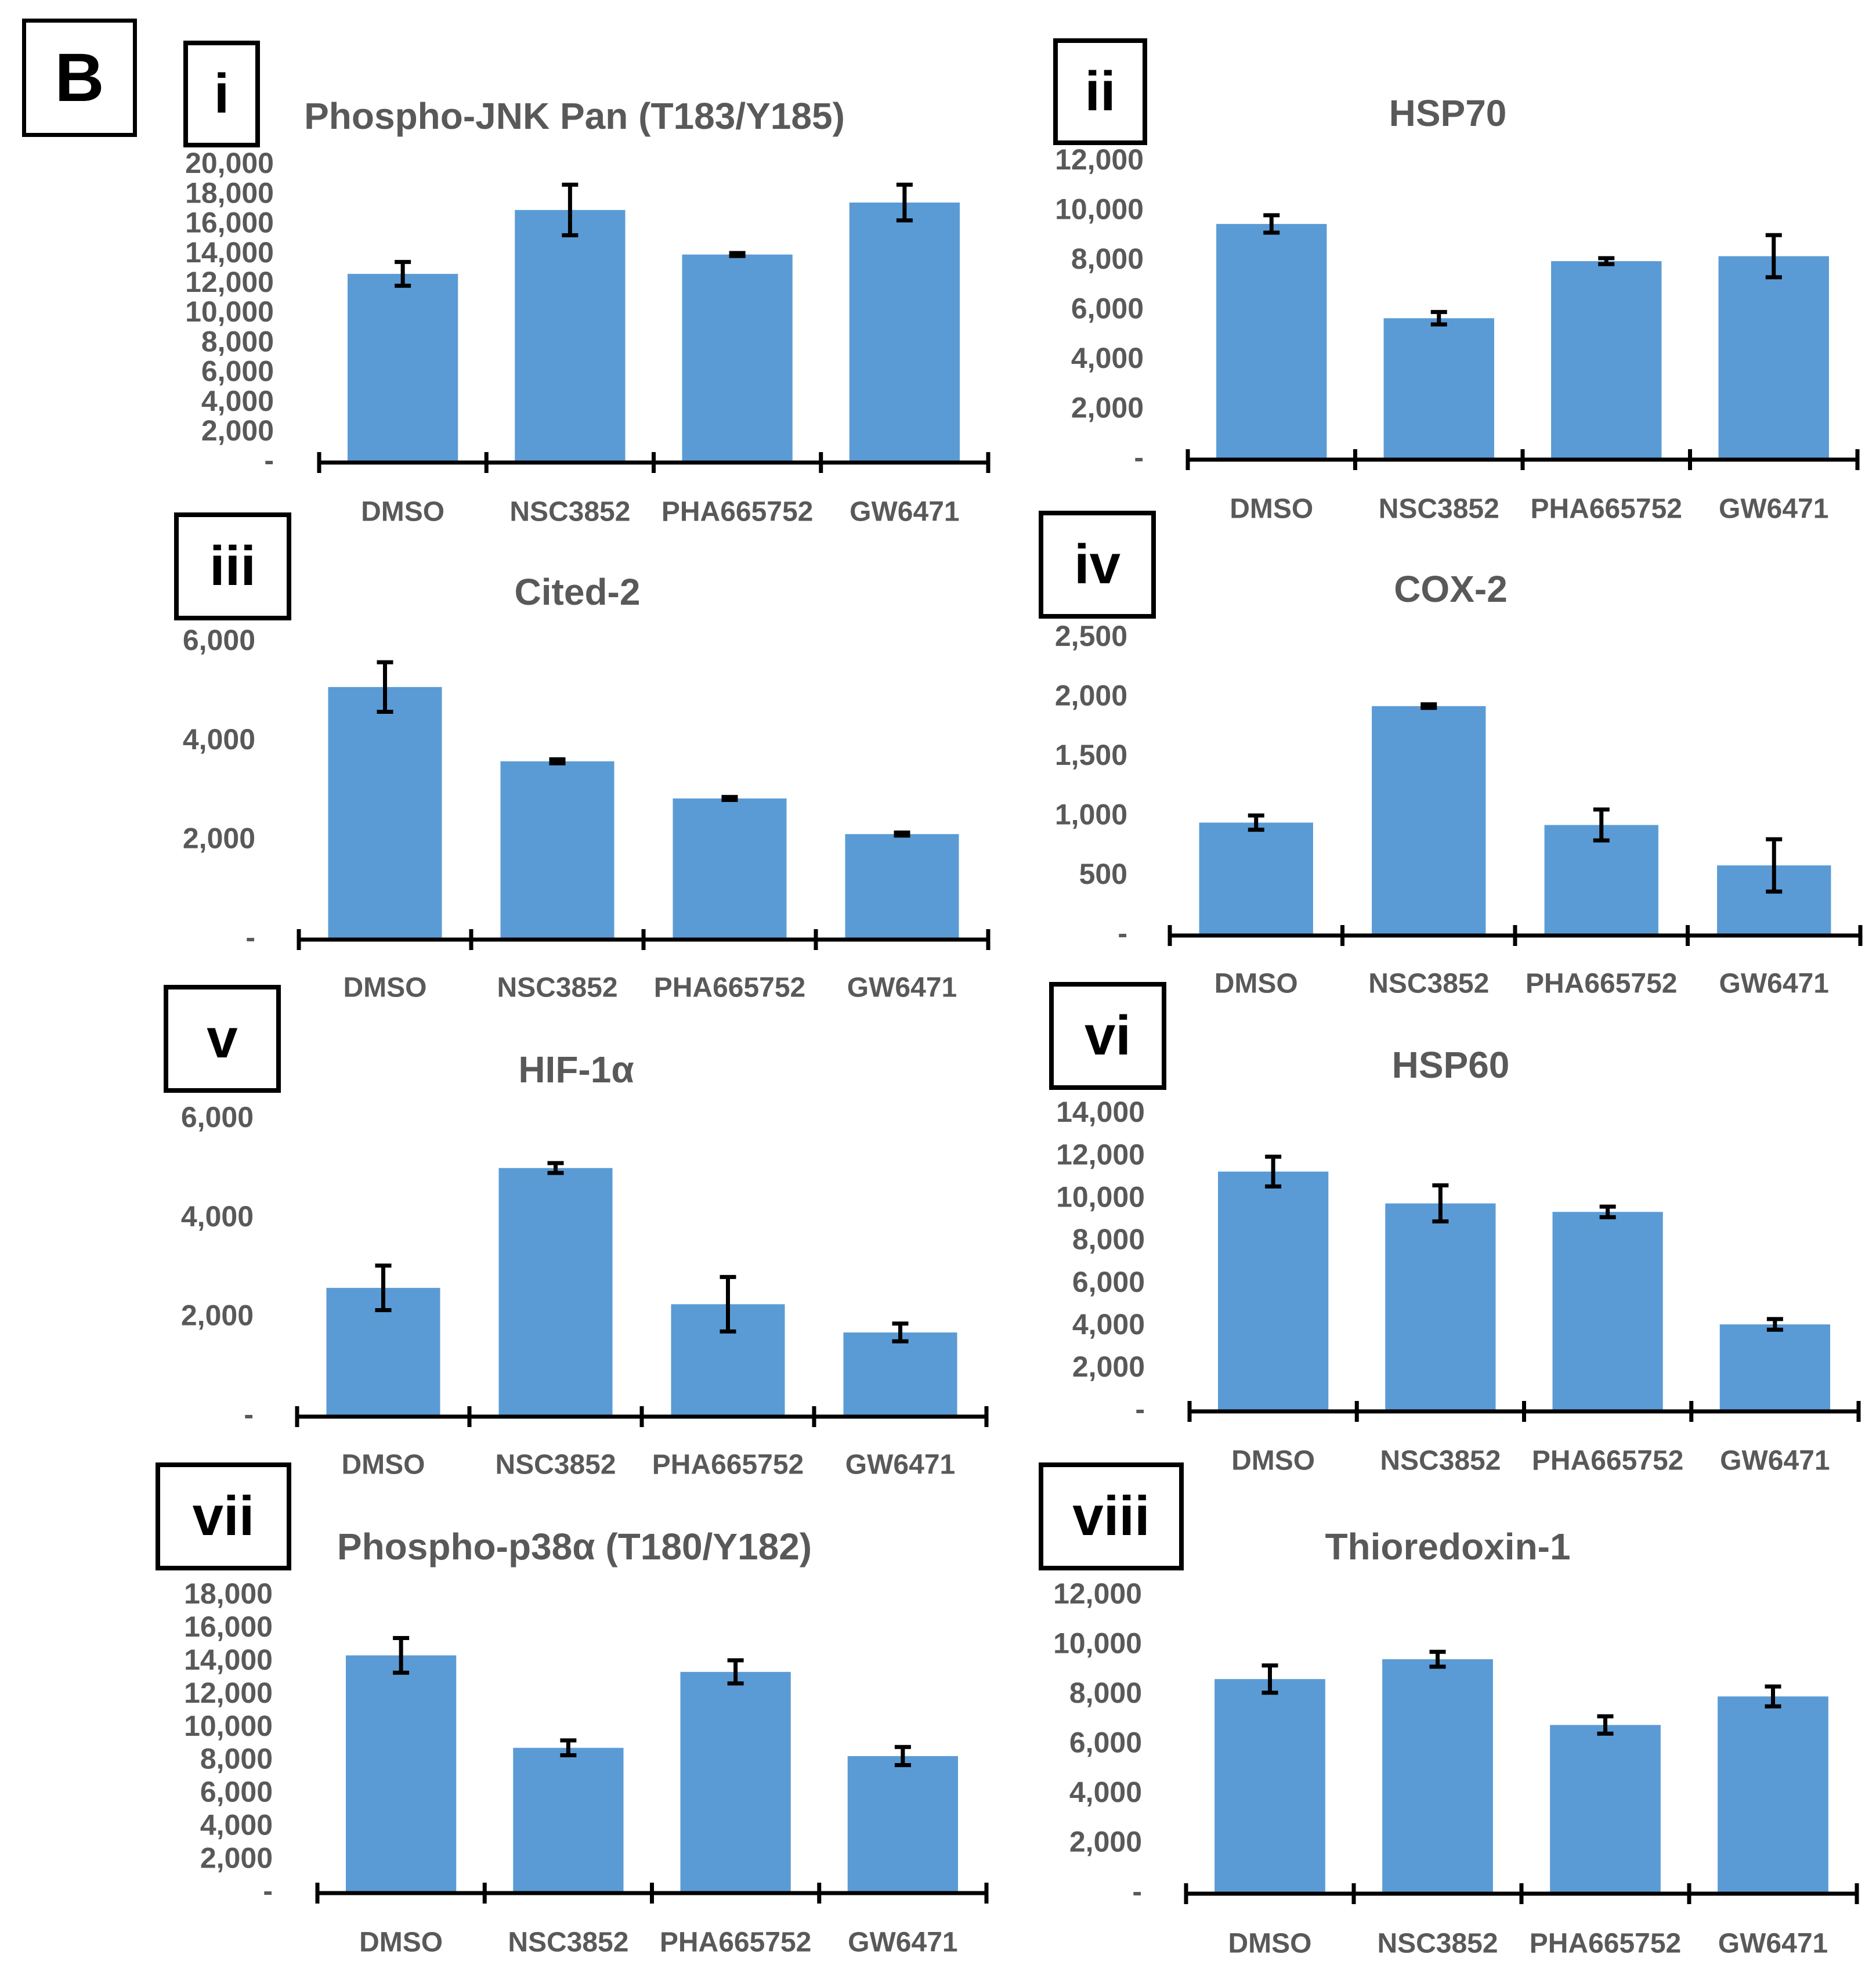  I want to click on panel-label-ii: ii, so click(1100, 91).